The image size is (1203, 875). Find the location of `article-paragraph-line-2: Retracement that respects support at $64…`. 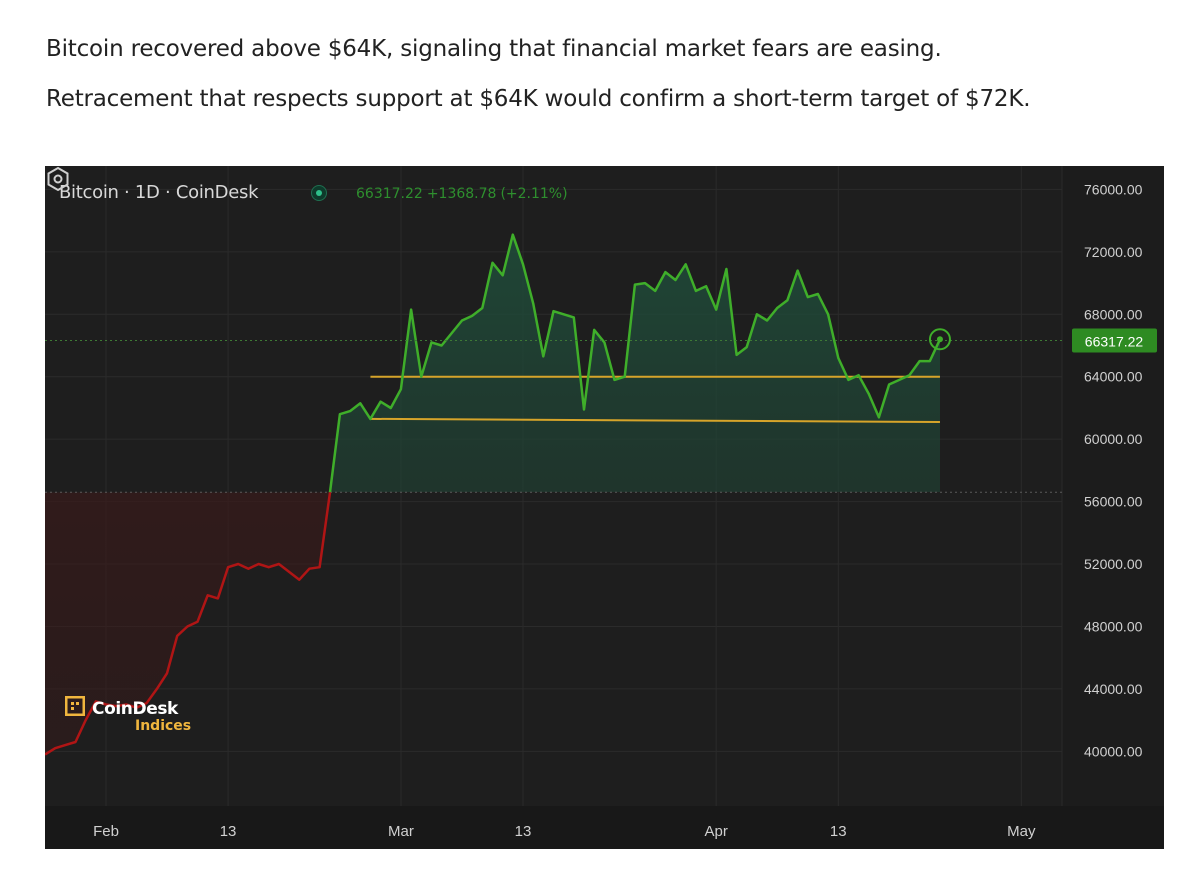

article-paragraph-line-2: Retracement that respects support at $64… is located at coordinates (538, 99).